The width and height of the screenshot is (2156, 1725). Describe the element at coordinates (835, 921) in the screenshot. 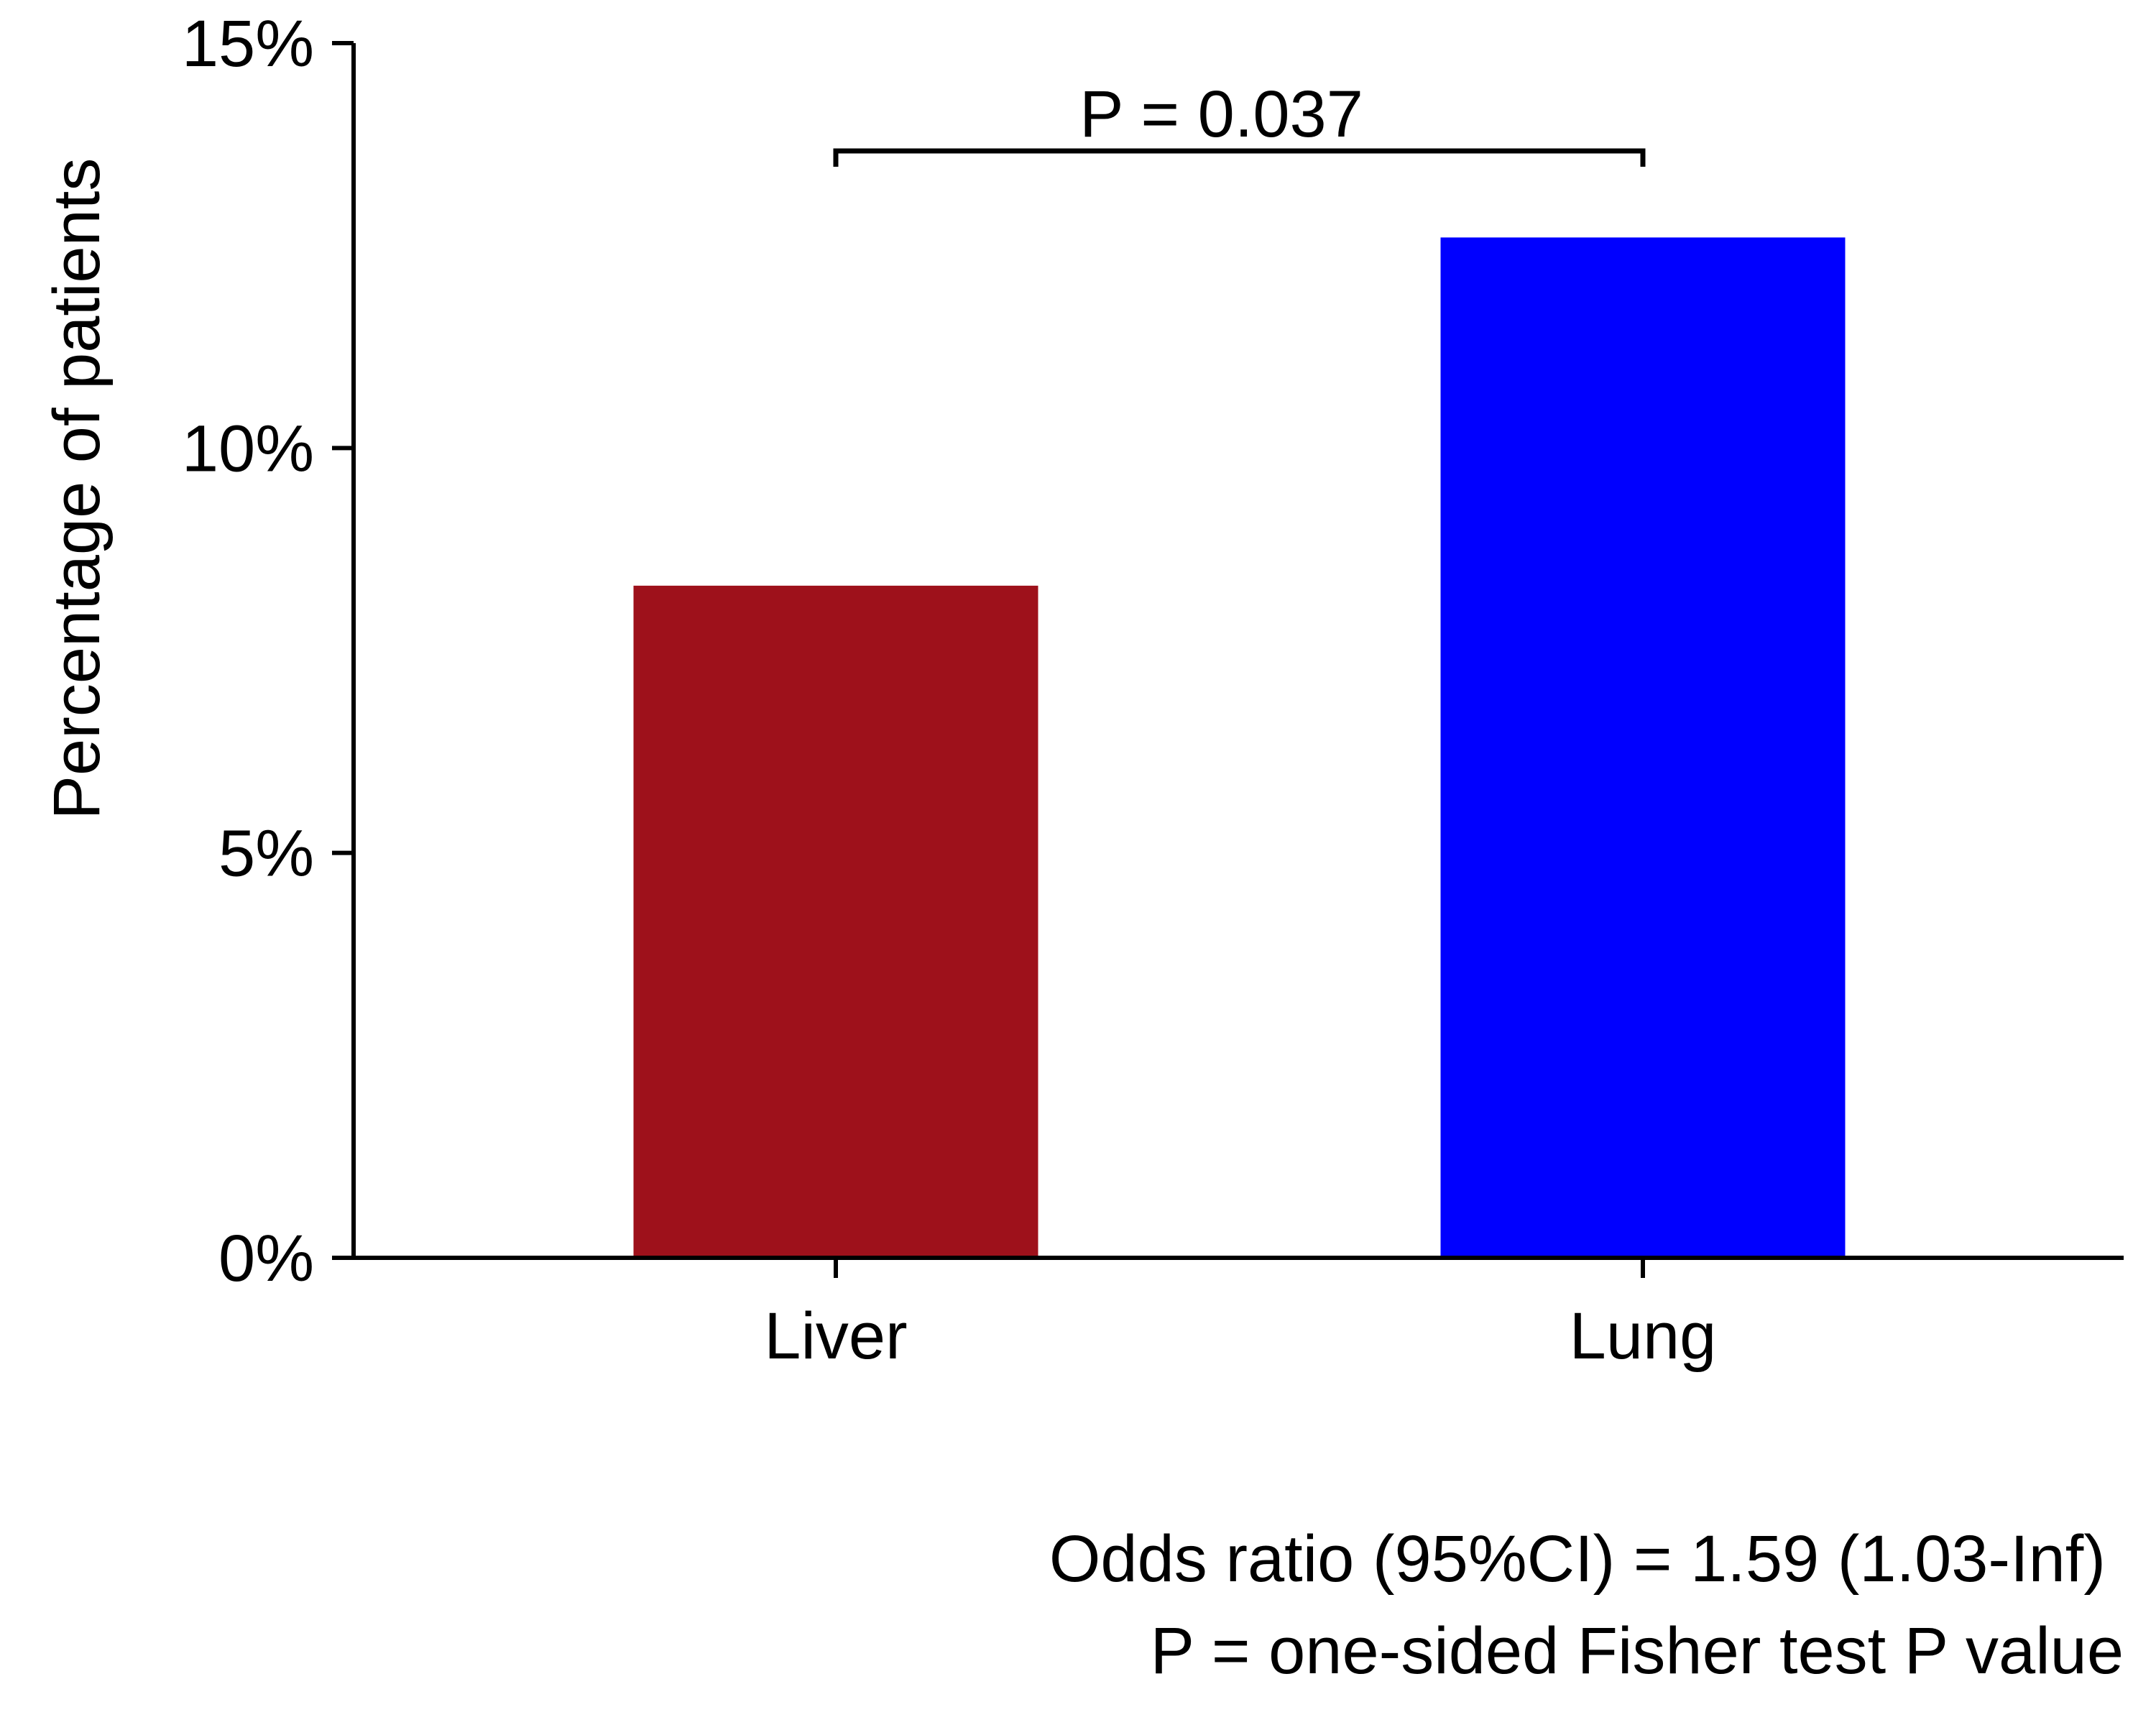

I see `bar-liver` at that location.